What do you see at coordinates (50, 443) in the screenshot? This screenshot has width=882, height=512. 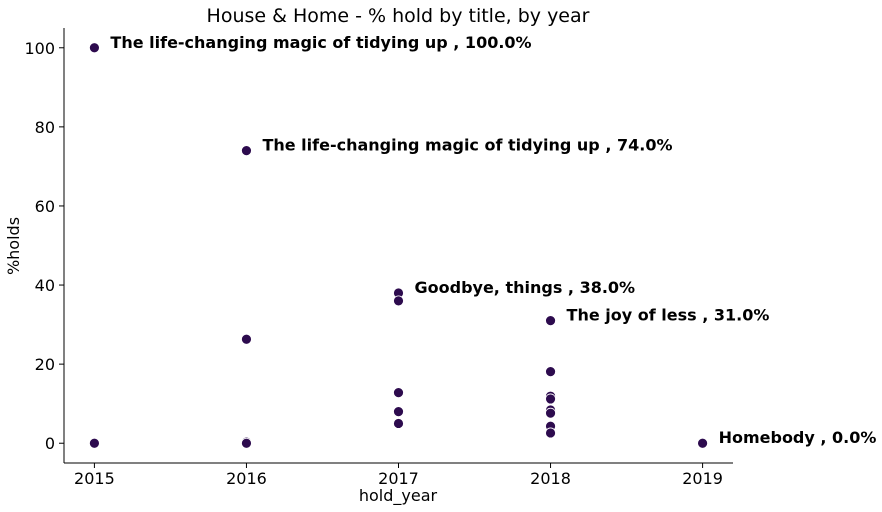 I see `y-tick-label: 0` at bounding box center [50, 443].